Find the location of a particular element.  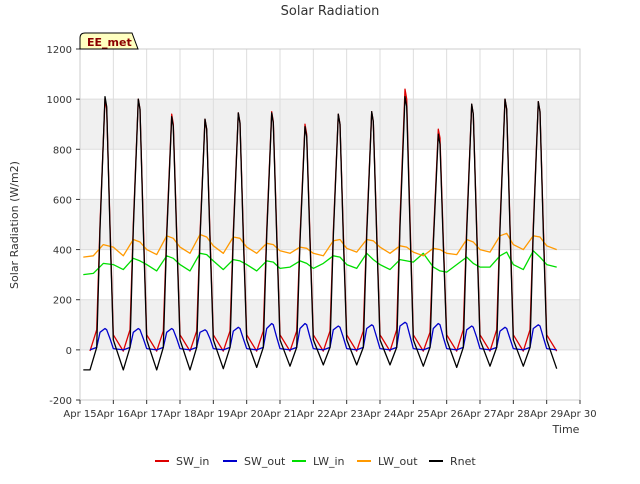

x-tick-label: Apr 20 is located at coordinates (246, 414).